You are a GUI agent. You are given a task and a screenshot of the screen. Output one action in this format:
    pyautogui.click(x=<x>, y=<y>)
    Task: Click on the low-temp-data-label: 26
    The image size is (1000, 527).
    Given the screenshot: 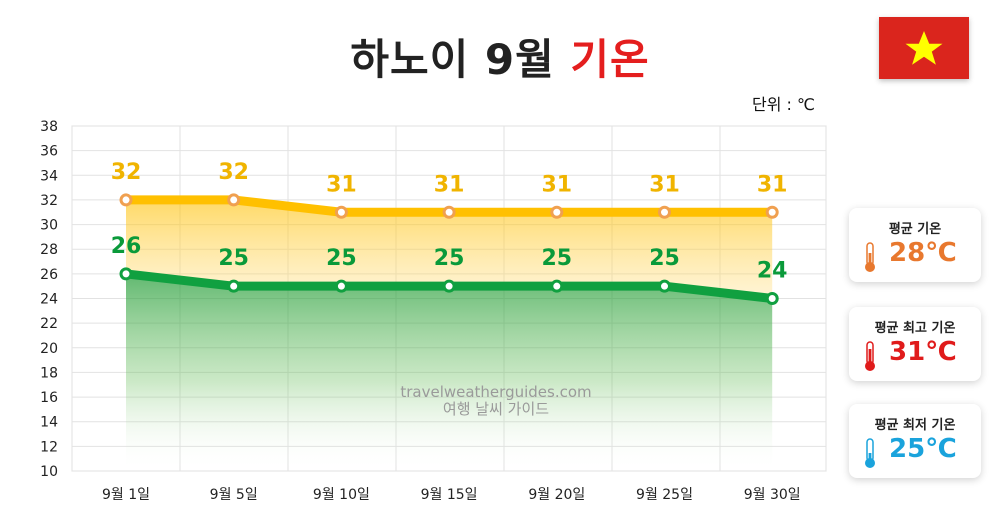 What is the action you would take?
    pyautogui.click(x=126, y=246)
    